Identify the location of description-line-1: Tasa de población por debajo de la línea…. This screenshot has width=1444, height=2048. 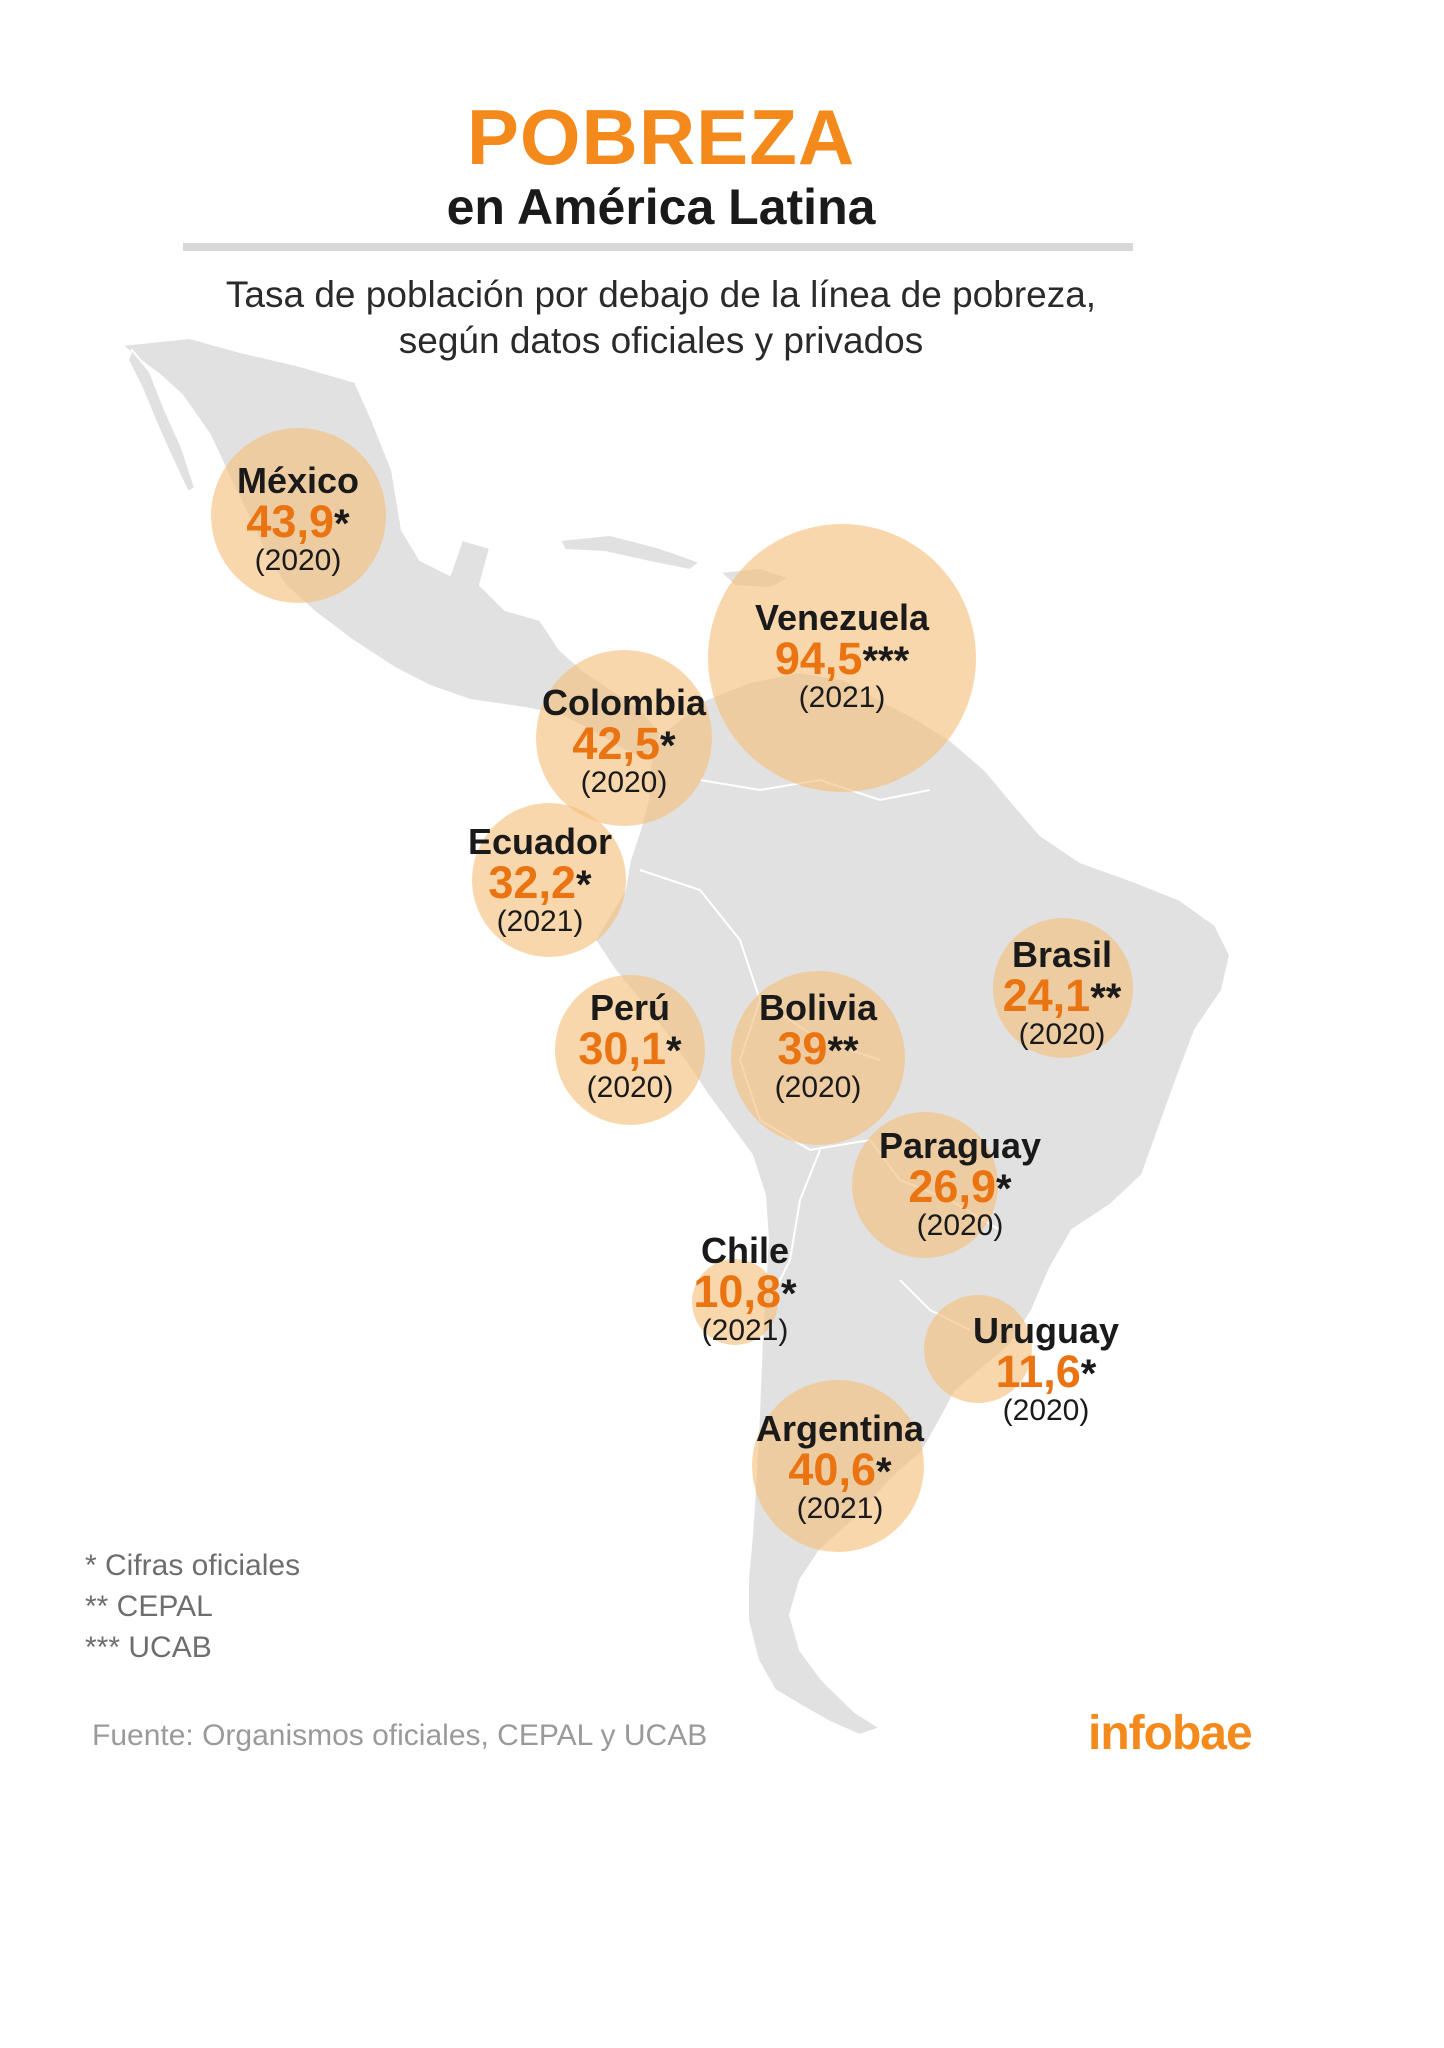
(661, 294).